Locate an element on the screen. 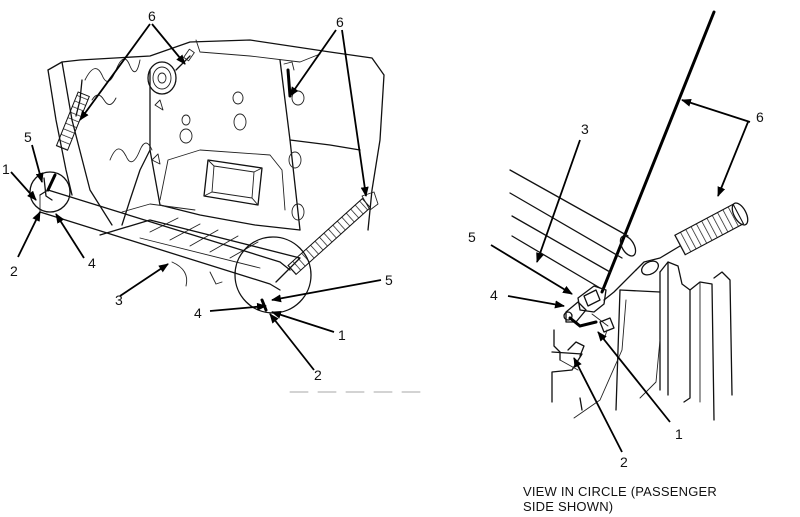 Image resolution: width=800 pixels, height=517 pixels. right-callout-2: 2 is located at coordinates (624, 462).